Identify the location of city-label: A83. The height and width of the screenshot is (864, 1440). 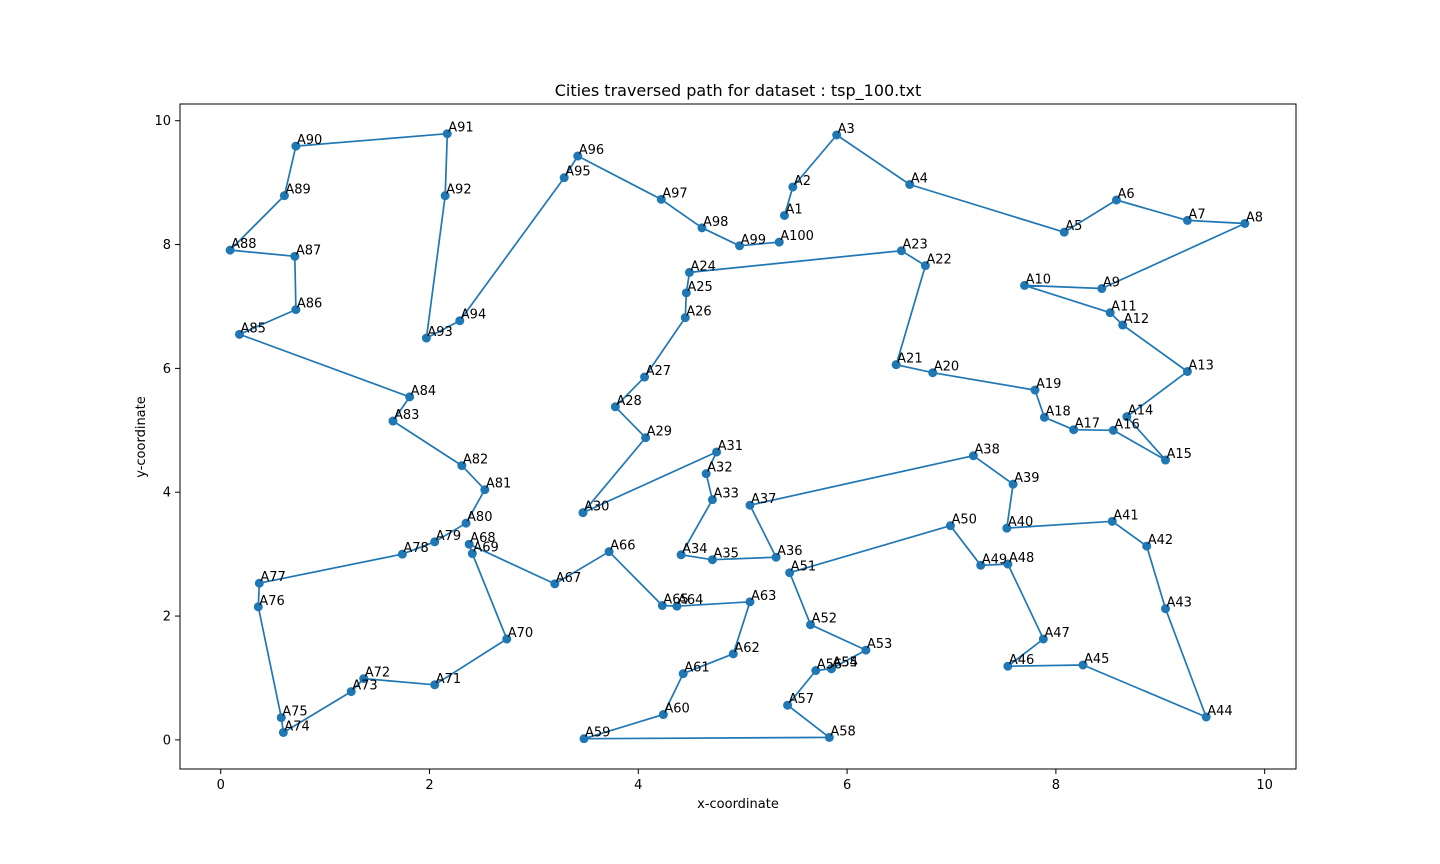
(406, 415).